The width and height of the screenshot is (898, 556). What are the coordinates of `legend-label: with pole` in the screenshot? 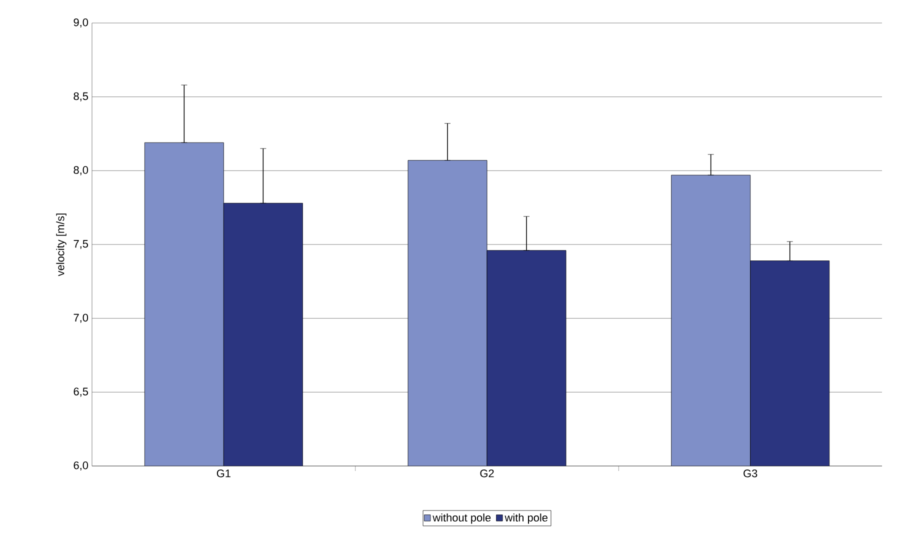 It's located at (526, 518).